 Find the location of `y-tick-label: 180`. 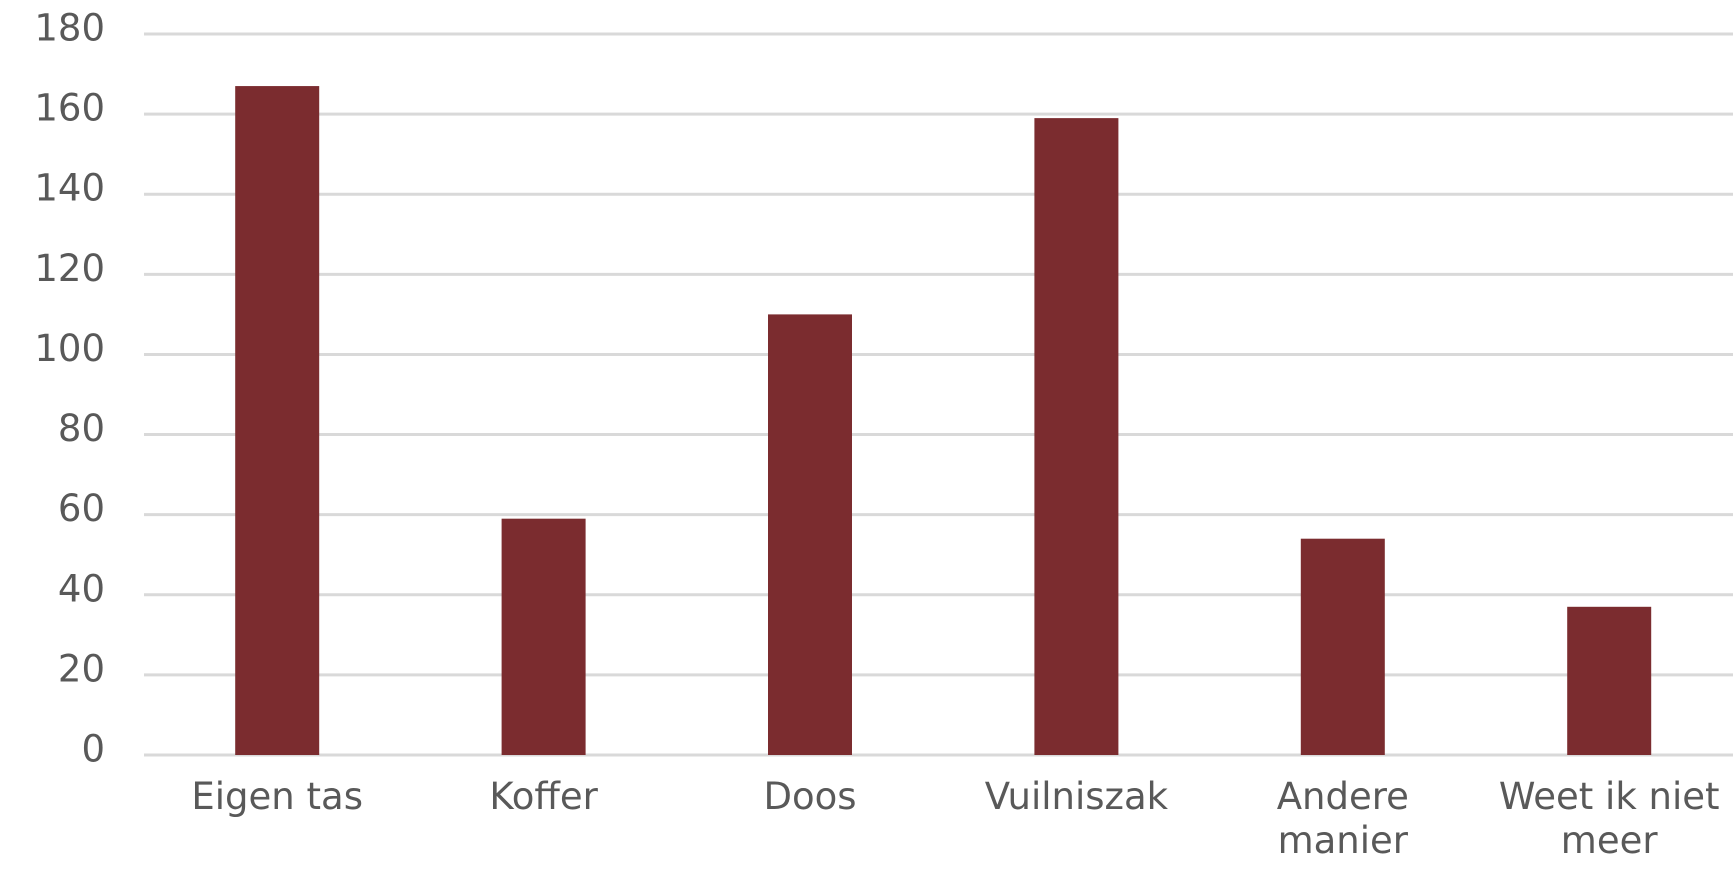

y-tick-label: 180 is located at coordinates (69, 28).